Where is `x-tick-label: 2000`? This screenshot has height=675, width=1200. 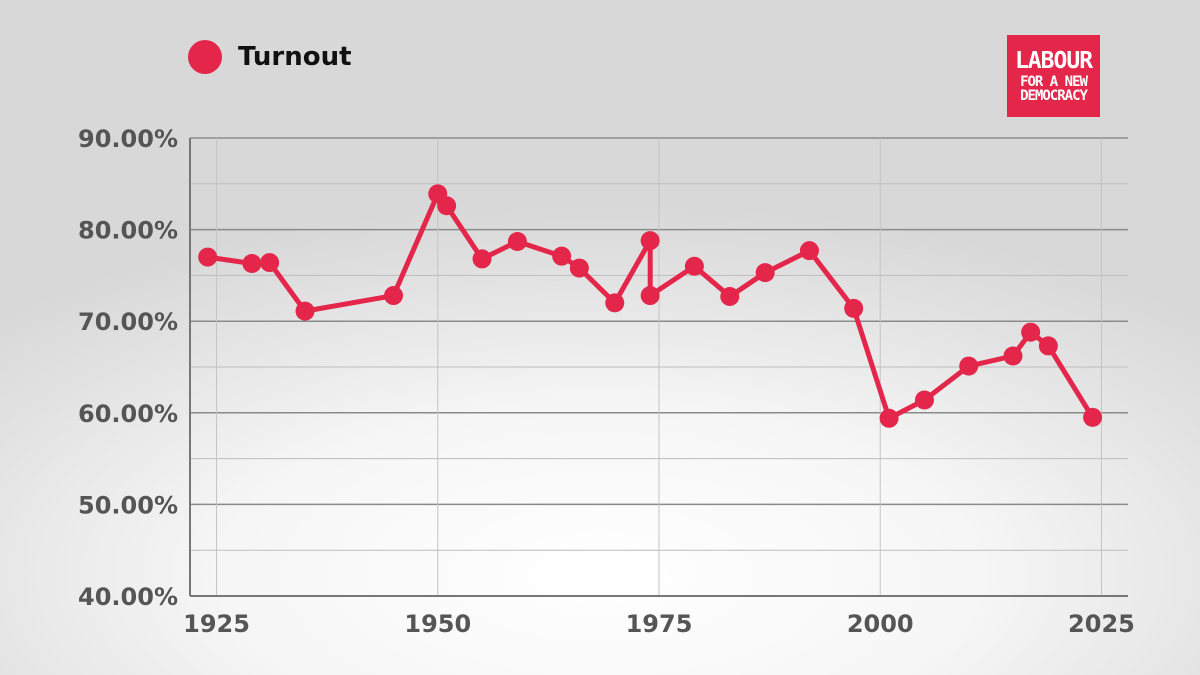
x-tick-label: 2000 is located at coordinates (880, 624).